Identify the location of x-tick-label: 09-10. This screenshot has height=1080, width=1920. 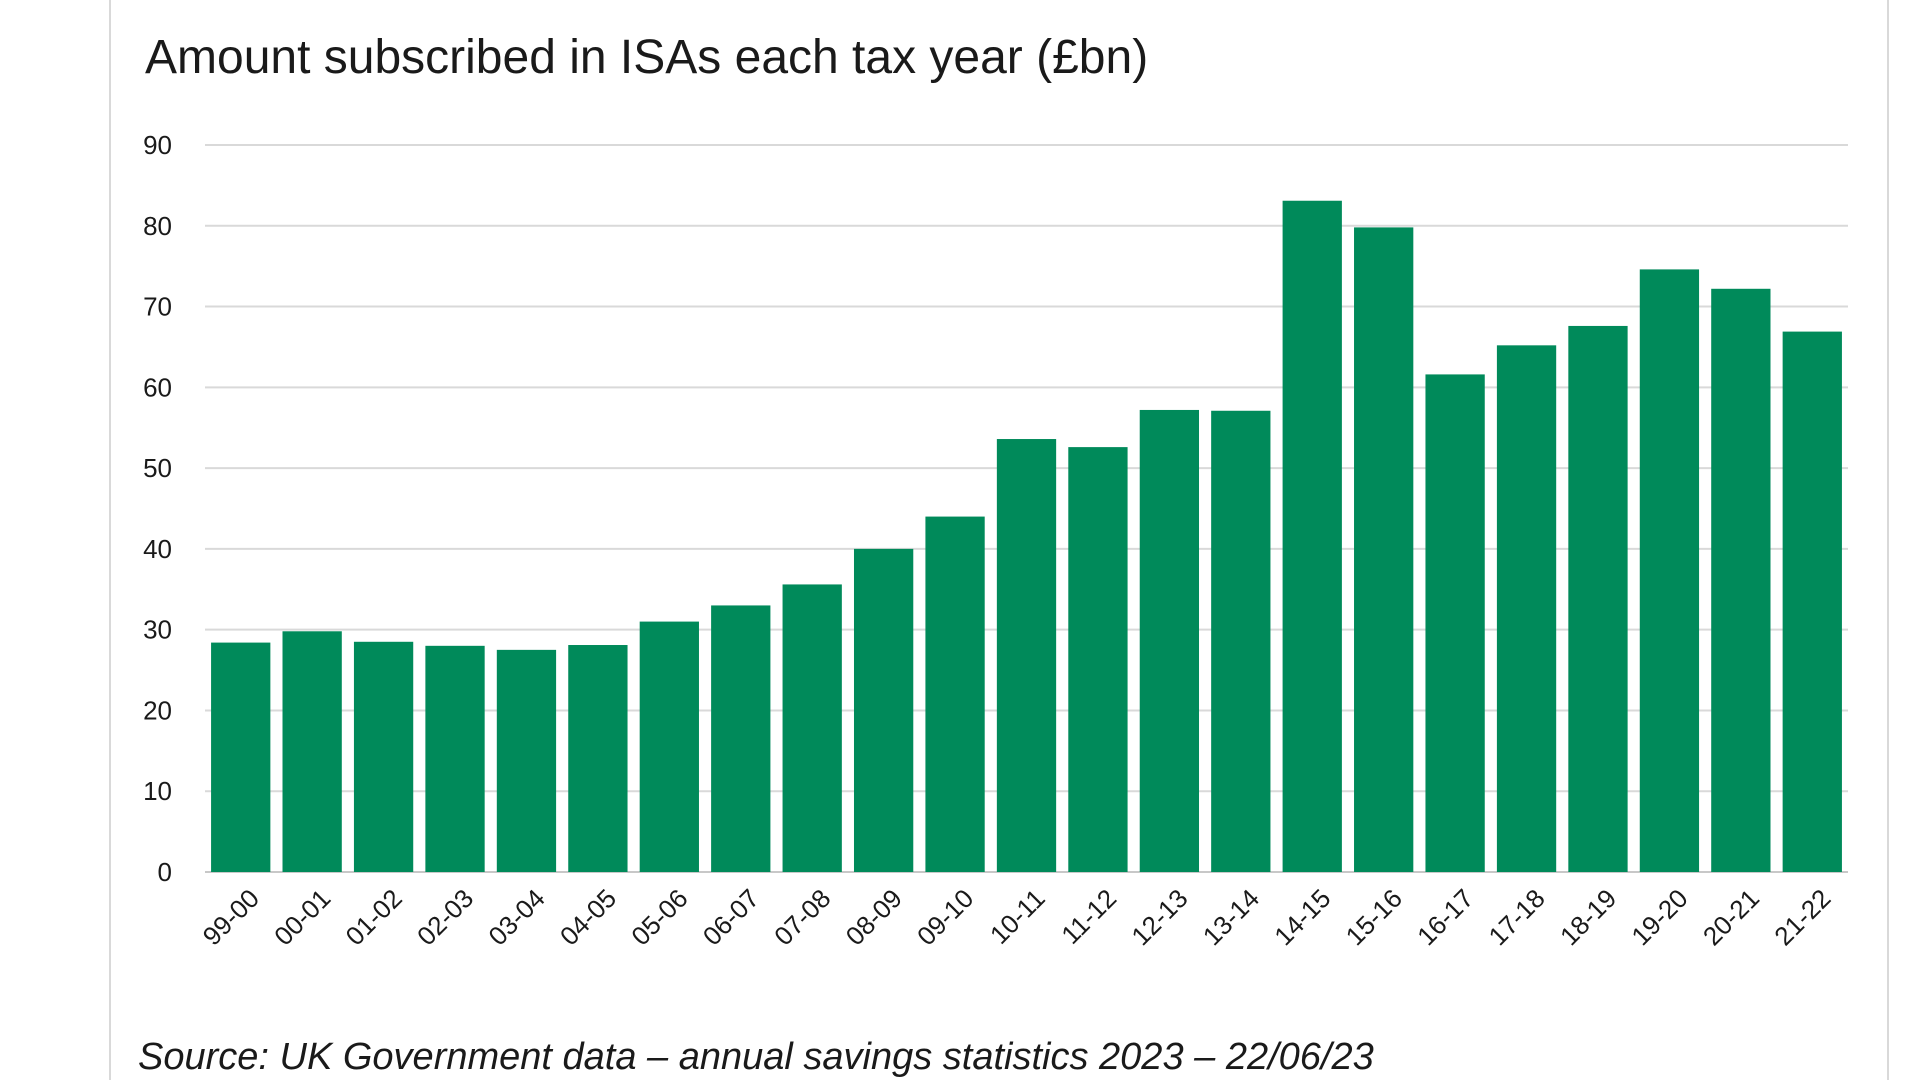
(945, 917).